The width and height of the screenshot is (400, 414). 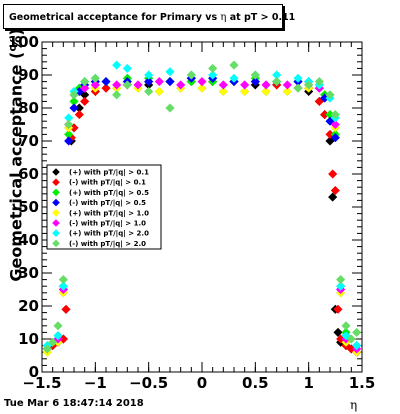 I want to click on y-tick-label: 100, so click(x=23, y=42).